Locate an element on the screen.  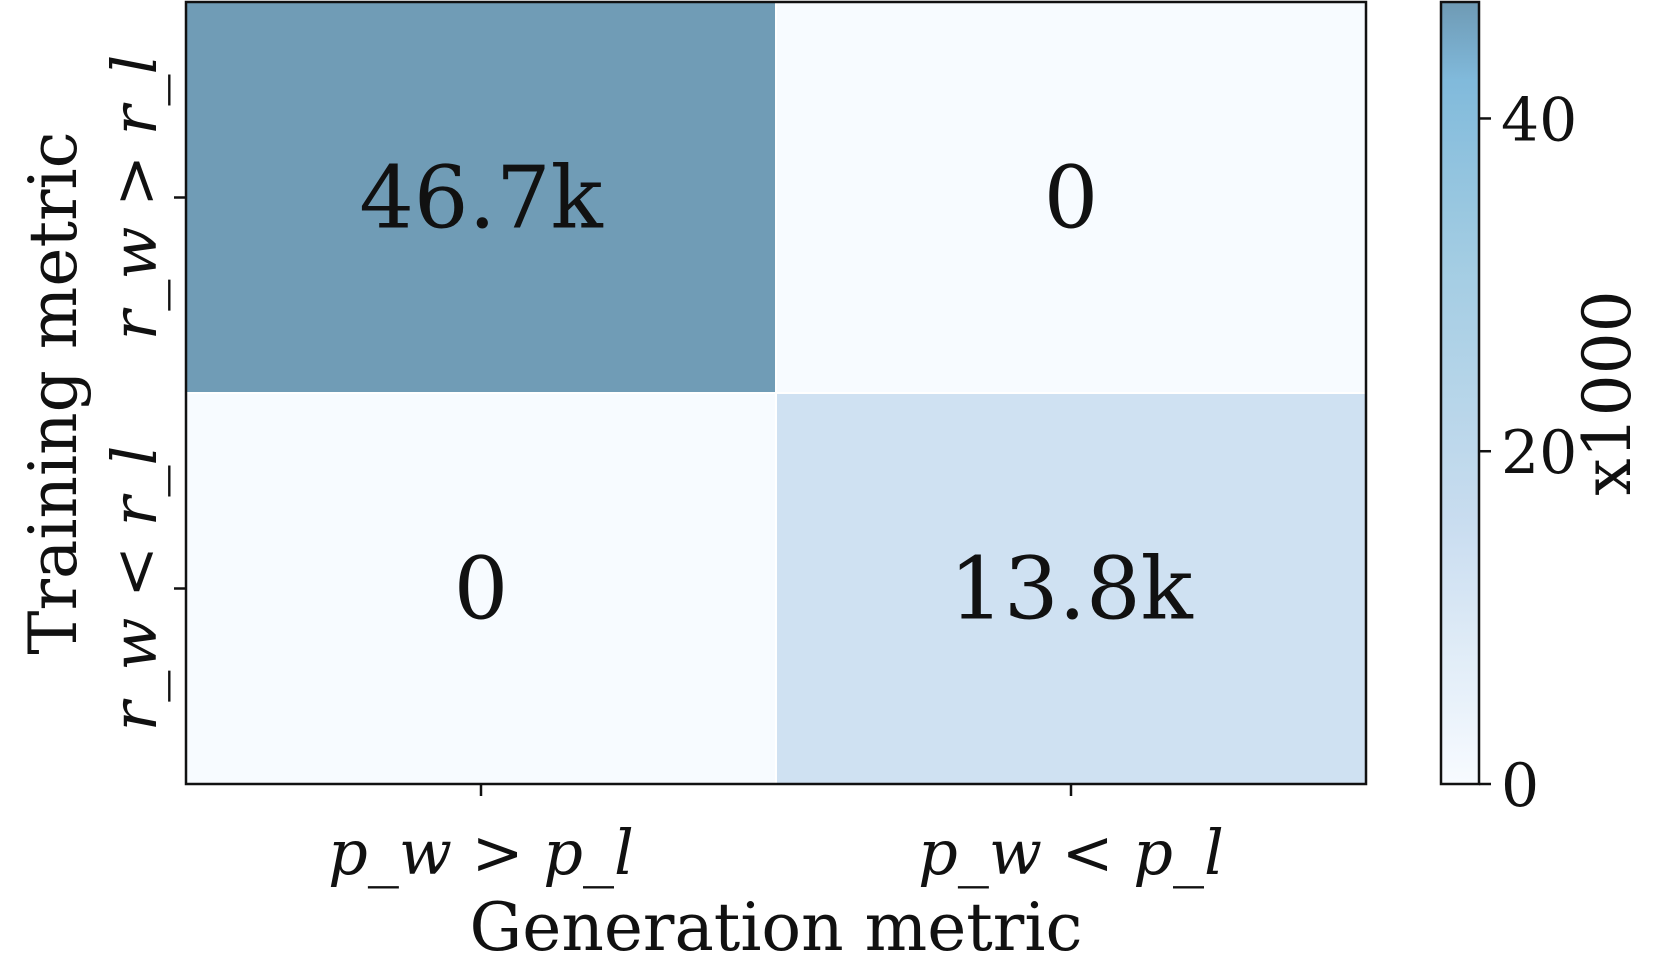
cell-value-label: 13.8k is located at coordinates (1071, 590).